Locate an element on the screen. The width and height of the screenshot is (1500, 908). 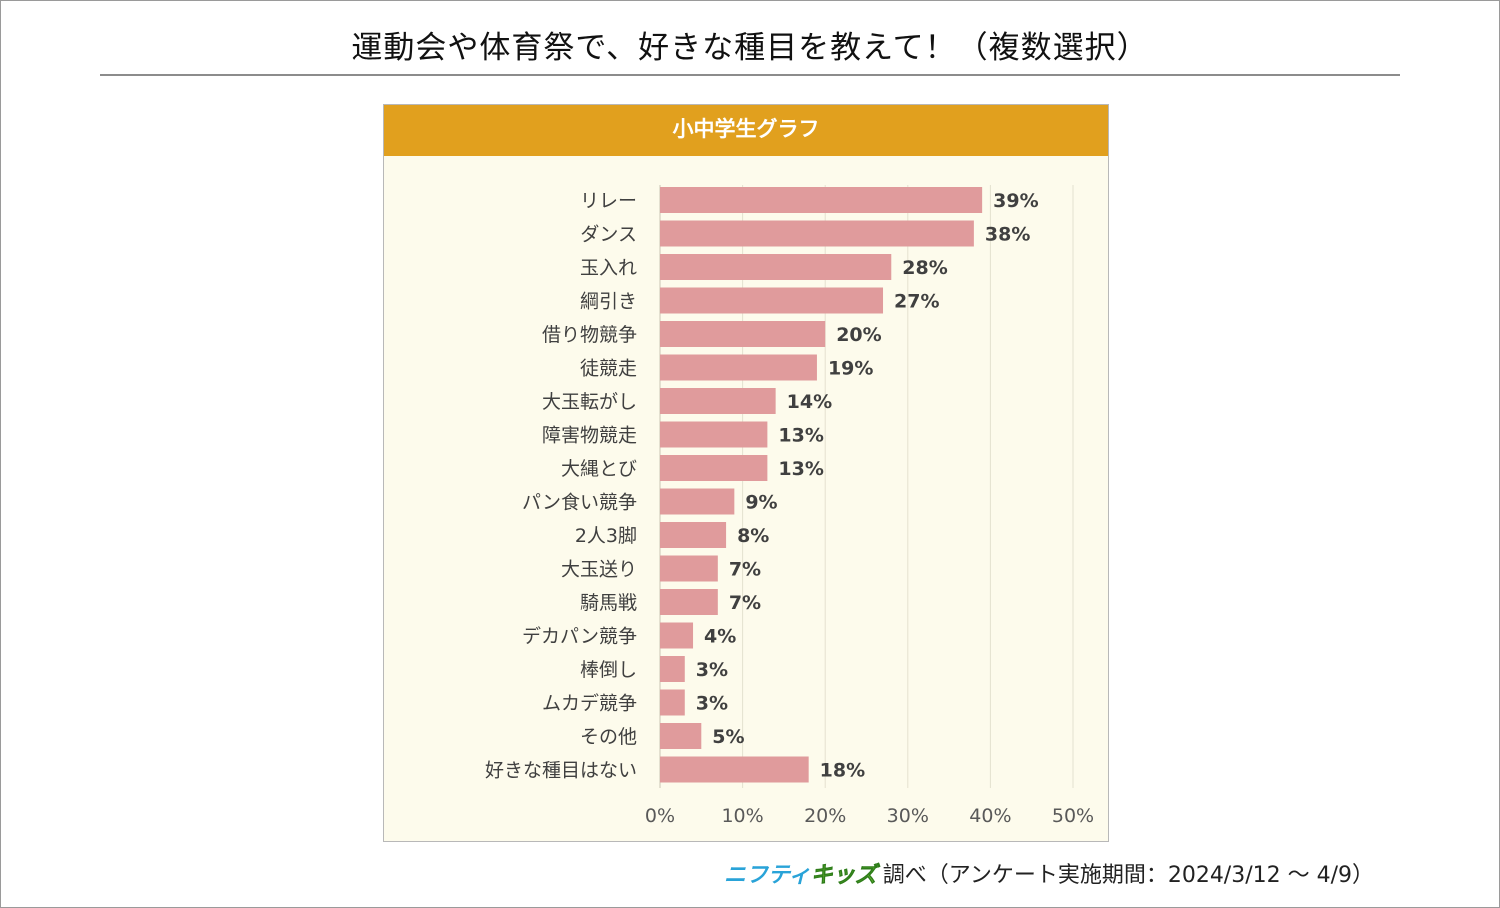
category-label: 借り物競争 is located at coordinates (589, 335).